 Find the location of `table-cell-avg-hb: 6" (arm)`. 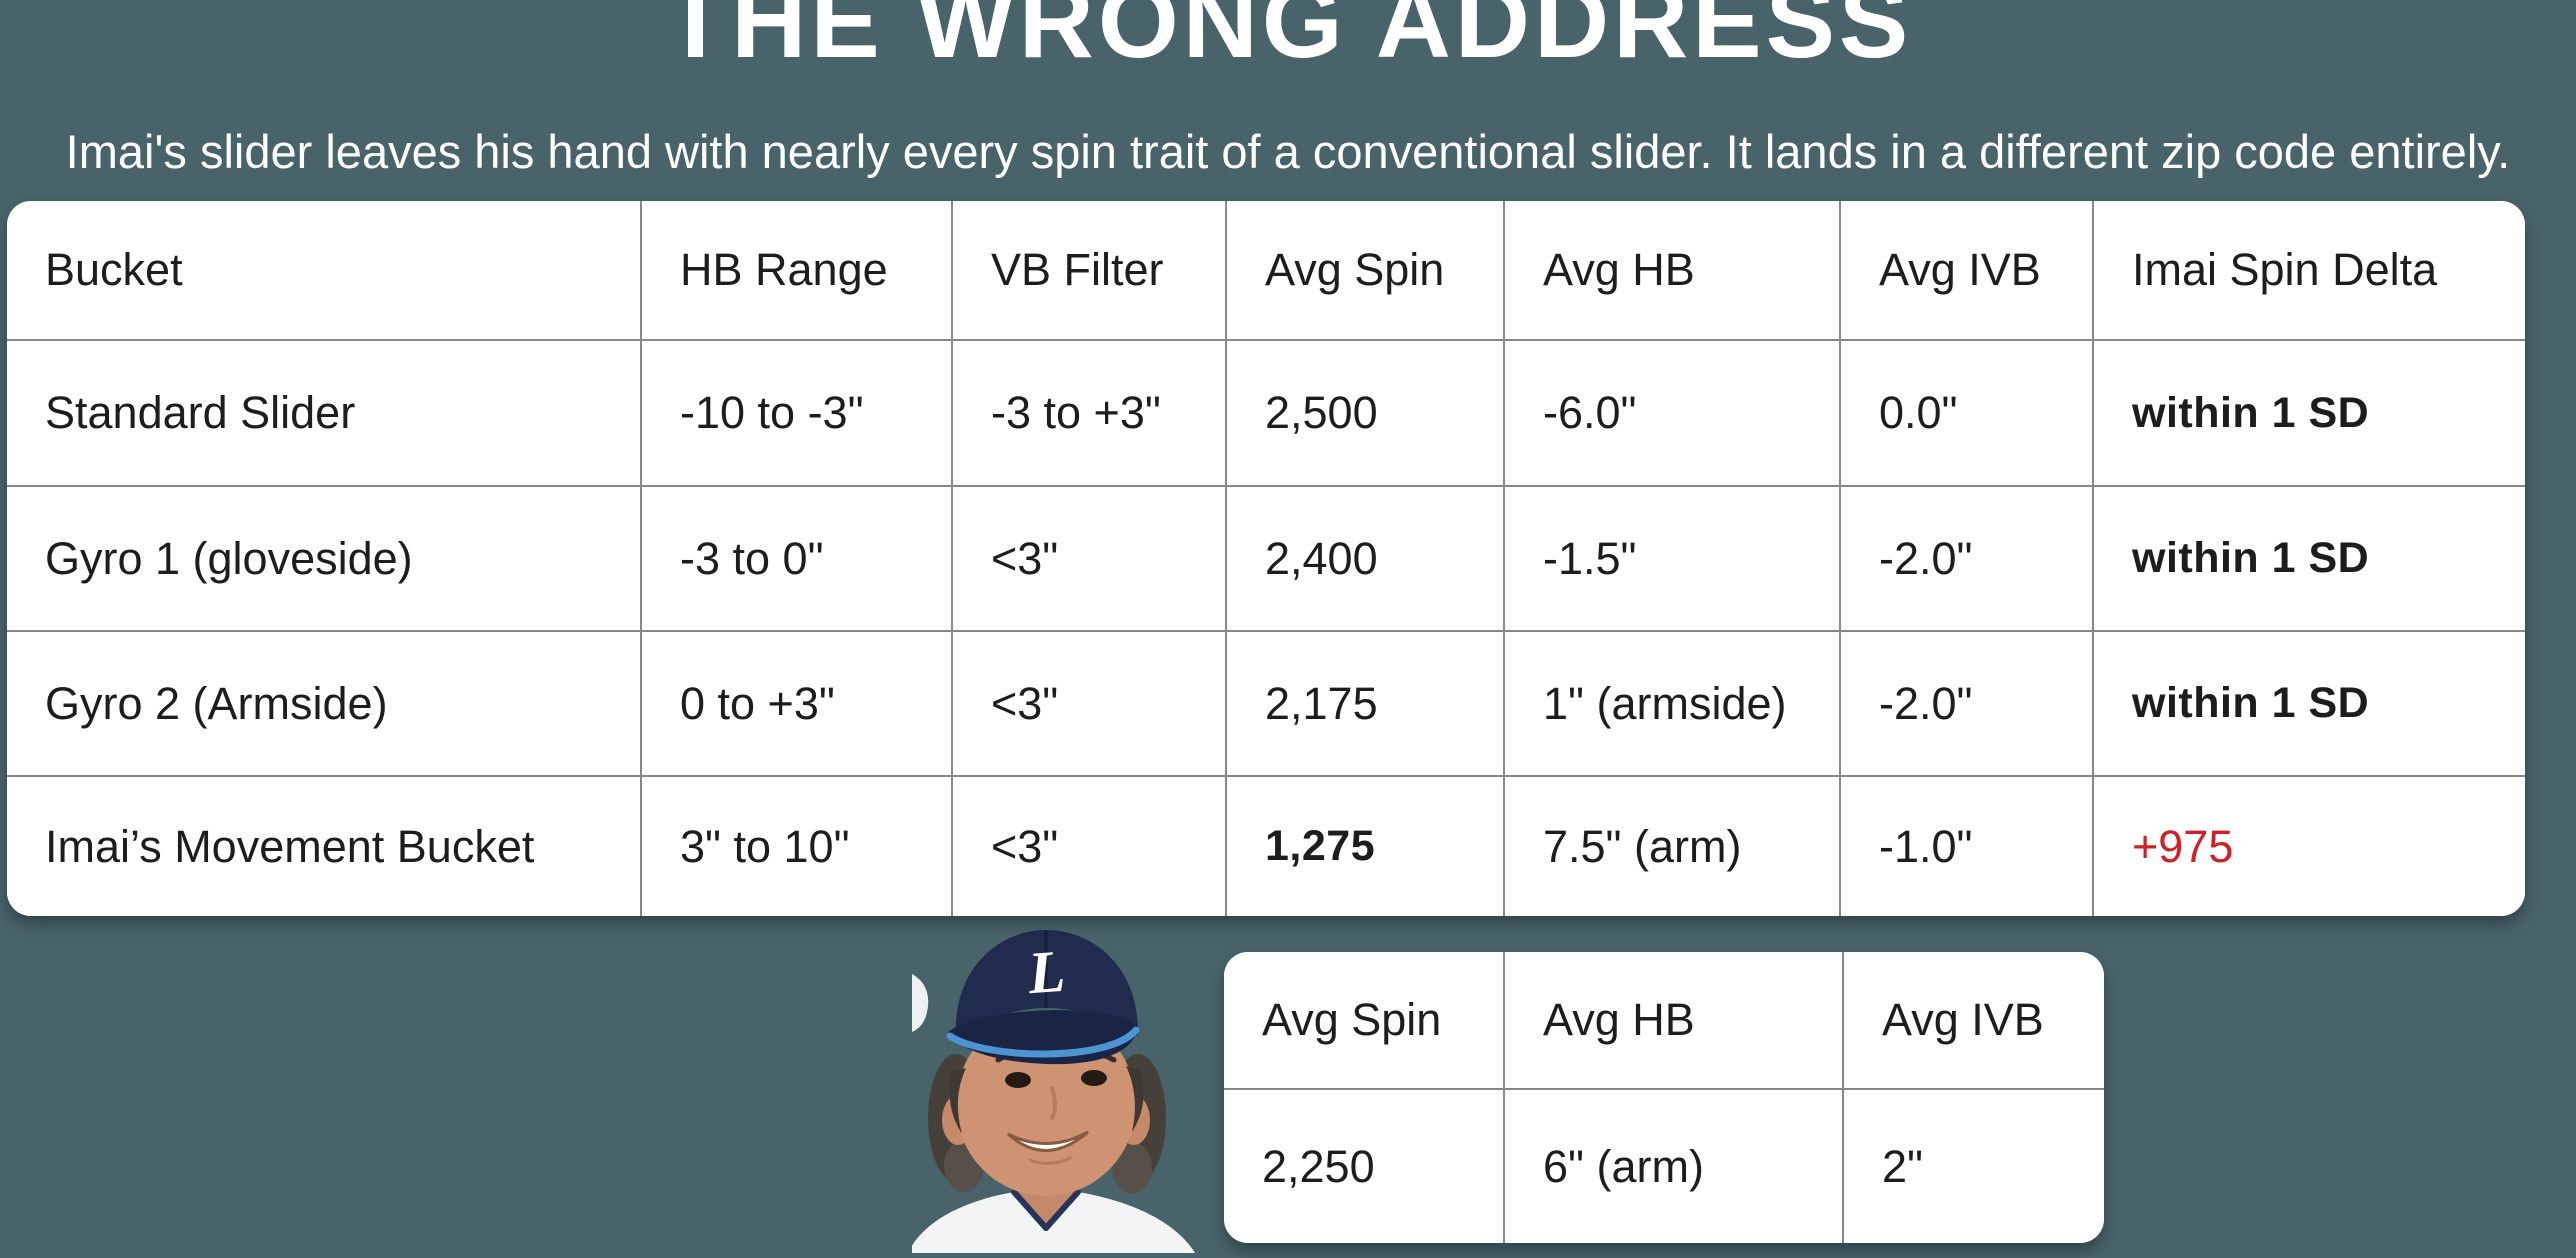

table-cell-avg-hb: 6" (arm) is located at coordinates (1674, 1166).